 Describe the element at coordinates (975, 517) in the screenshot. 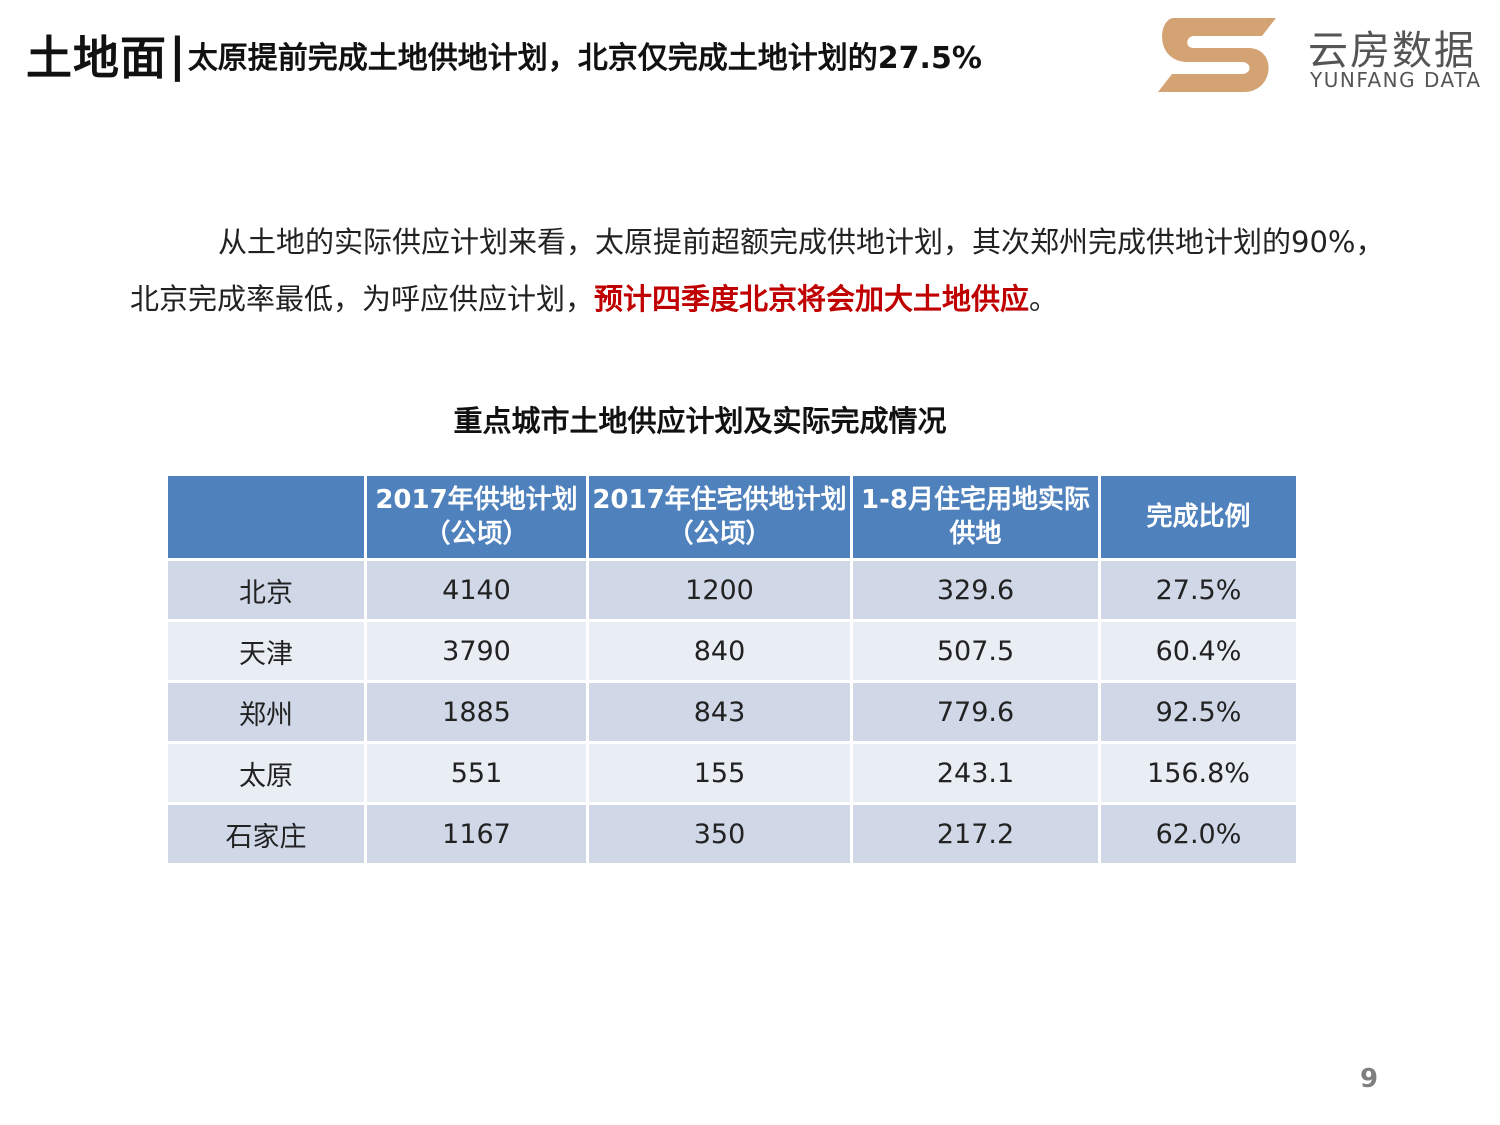

I see `header-actual-supply: 1-8月住宅用地实际供地` at that location.